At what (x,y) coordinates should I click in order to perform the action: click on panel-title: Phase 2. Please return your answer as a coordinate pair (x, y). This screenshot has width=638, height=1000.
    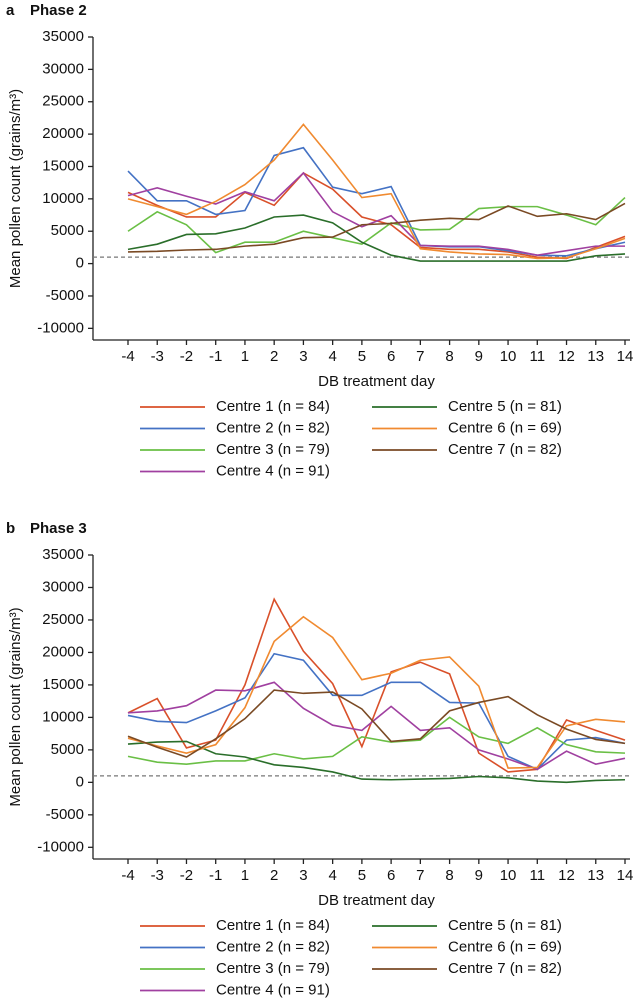
    Looking at the image, I should click on (58, 10).